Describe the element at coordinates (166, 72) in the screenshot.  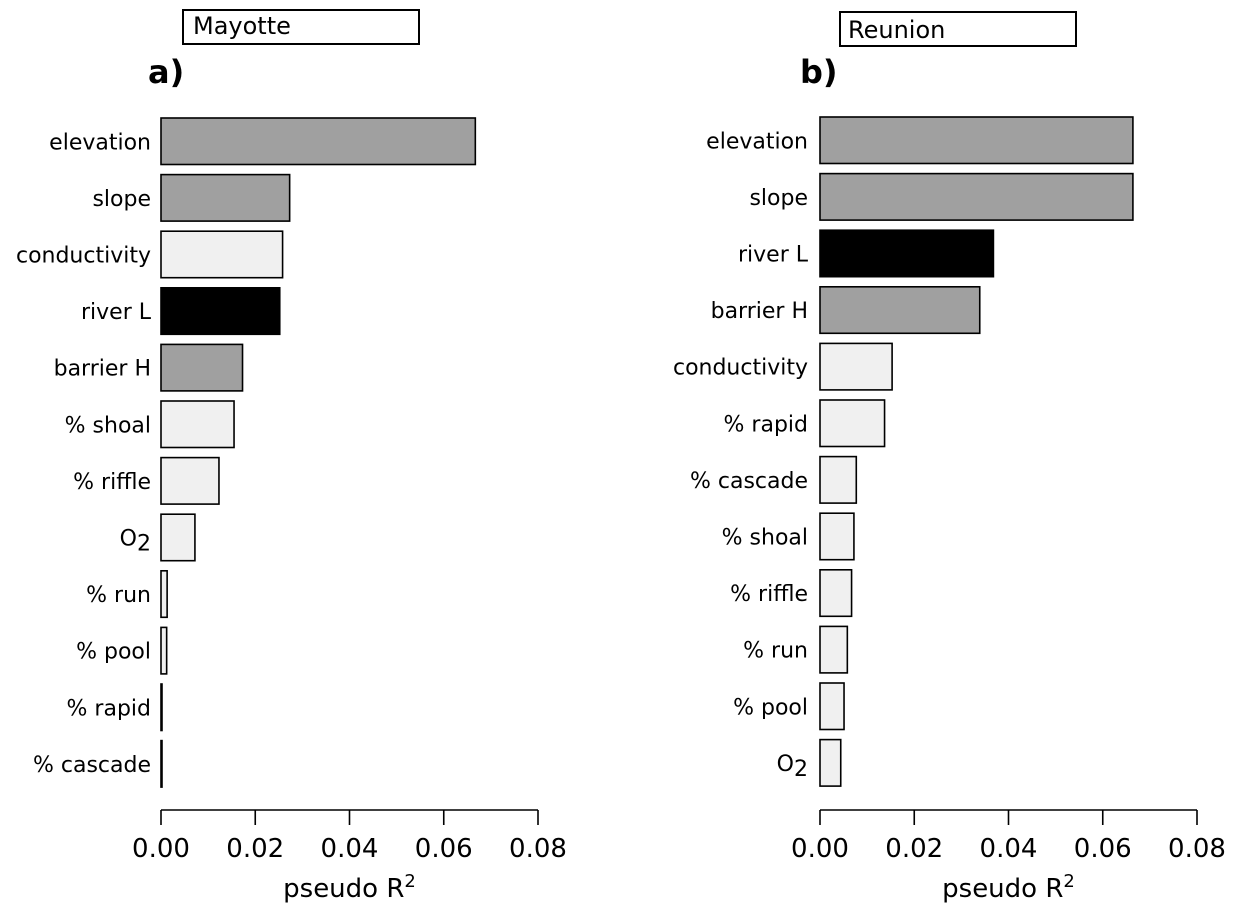
I see `panel-label: a)` at that location.